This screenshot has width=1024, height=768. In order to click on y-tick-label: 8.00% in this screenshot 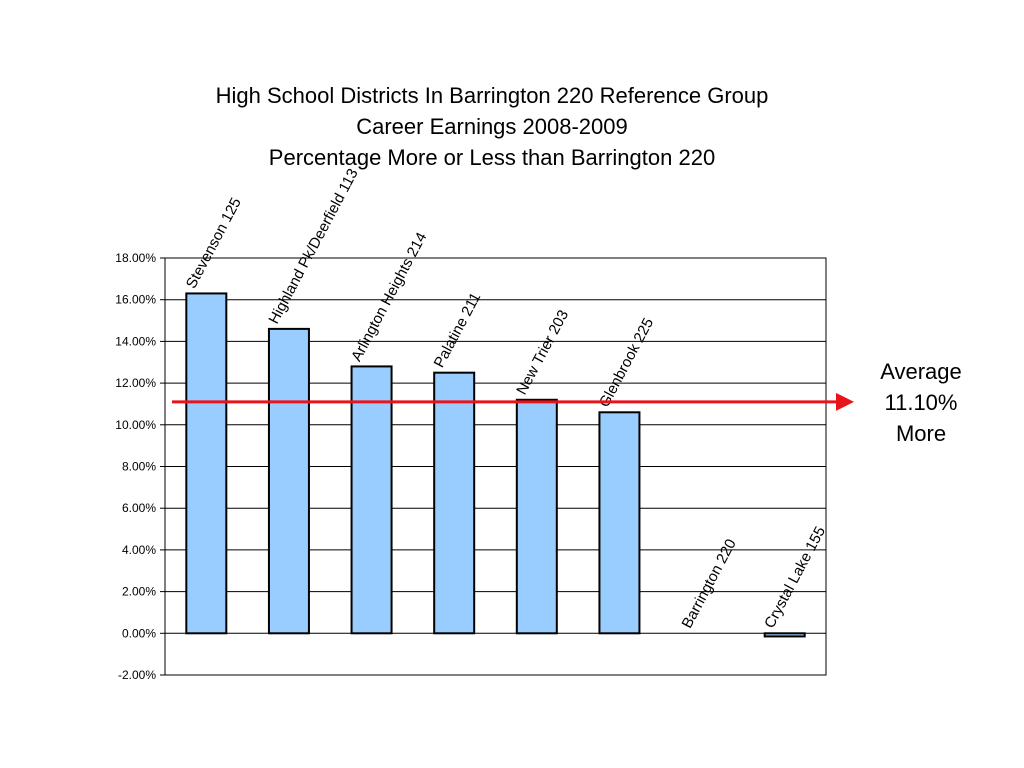, I will do `click(139, 467)`.